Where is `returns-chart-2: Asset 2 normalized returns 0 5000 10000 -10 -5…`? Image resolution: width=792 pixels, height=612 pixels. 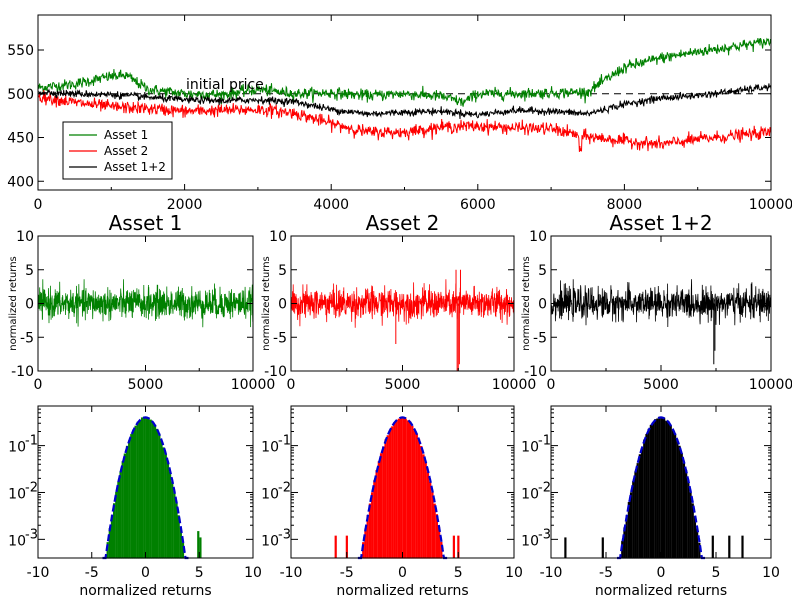
returns-chart-2: Asset 2 normalized returns 0 5000 10000 -10 -5… is located at coordinates (398, 302).